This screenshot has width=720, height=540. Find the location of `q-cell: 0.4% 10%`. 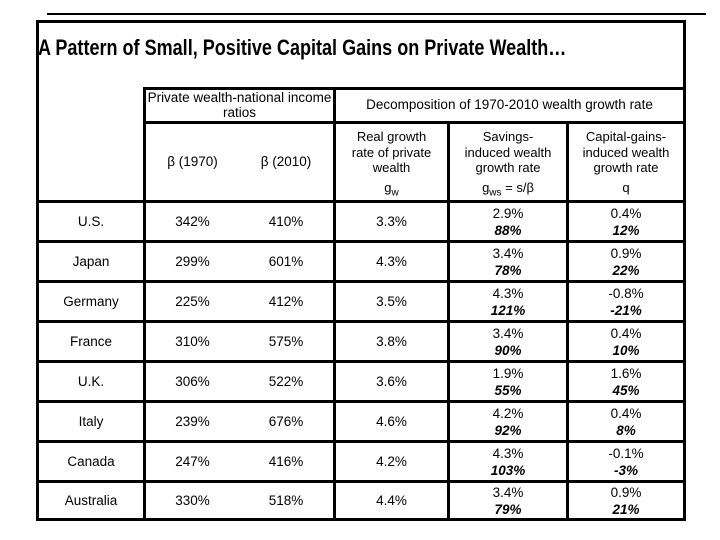

q-cell: 0.4% 10% is located at coordinates (626, 341).